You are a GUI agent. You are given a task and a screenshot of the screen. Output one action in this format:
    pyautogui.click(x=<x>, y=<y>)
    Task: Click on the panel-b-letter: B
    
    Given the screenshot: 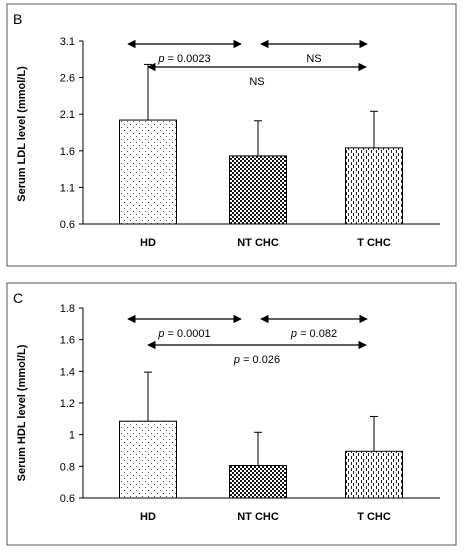 What is the action you would take?
    pyautogui.click(x=17, y=19)
    